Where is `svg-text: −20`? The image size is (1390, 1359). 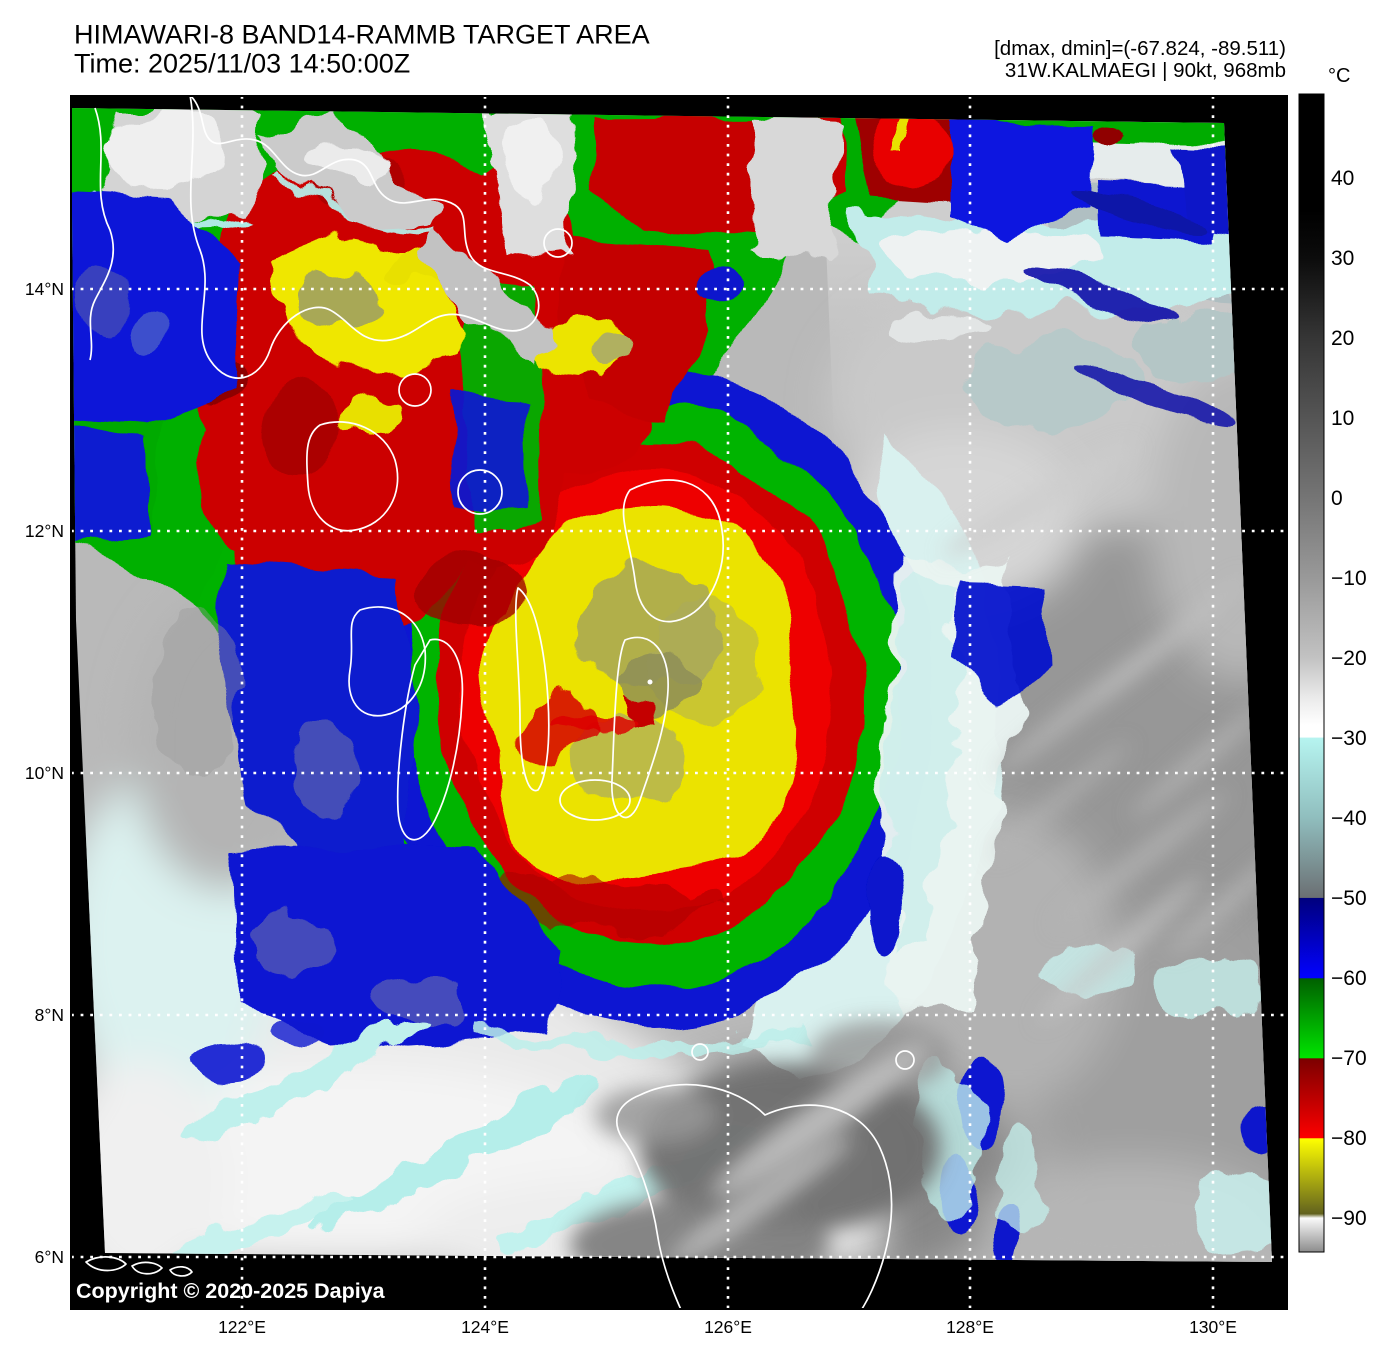
svg-text: −20 is located at coordinates (1349, 658).